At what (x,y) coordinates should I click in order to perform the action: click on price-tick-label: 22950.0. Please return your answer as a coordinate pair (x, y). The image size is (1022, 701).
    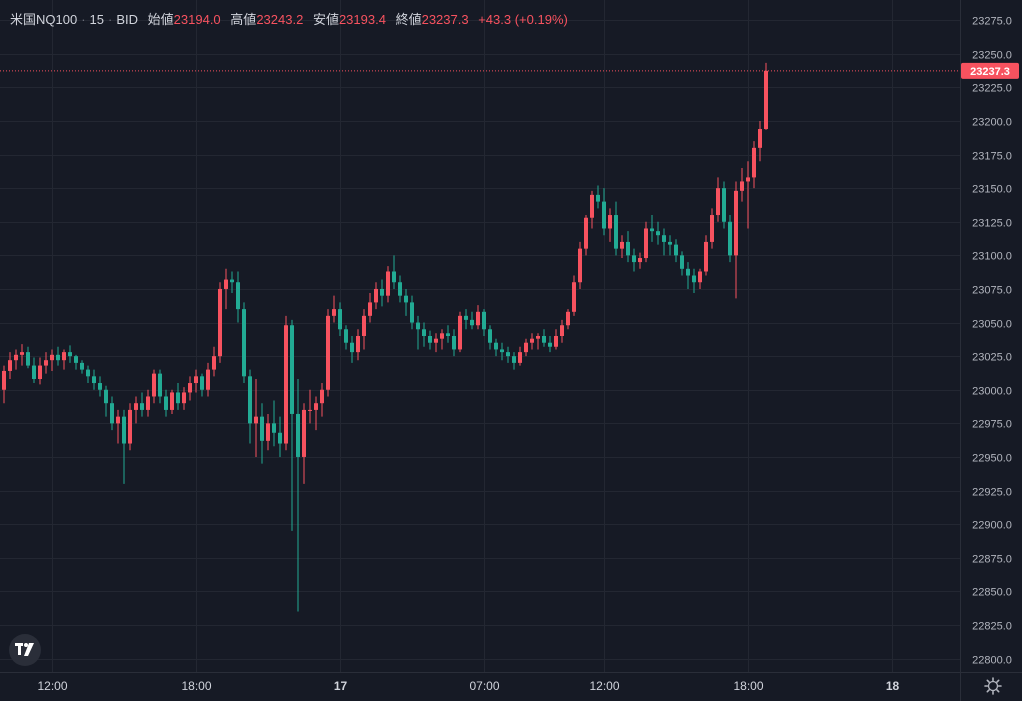
    Looking at the image, I should click on (992, 459).